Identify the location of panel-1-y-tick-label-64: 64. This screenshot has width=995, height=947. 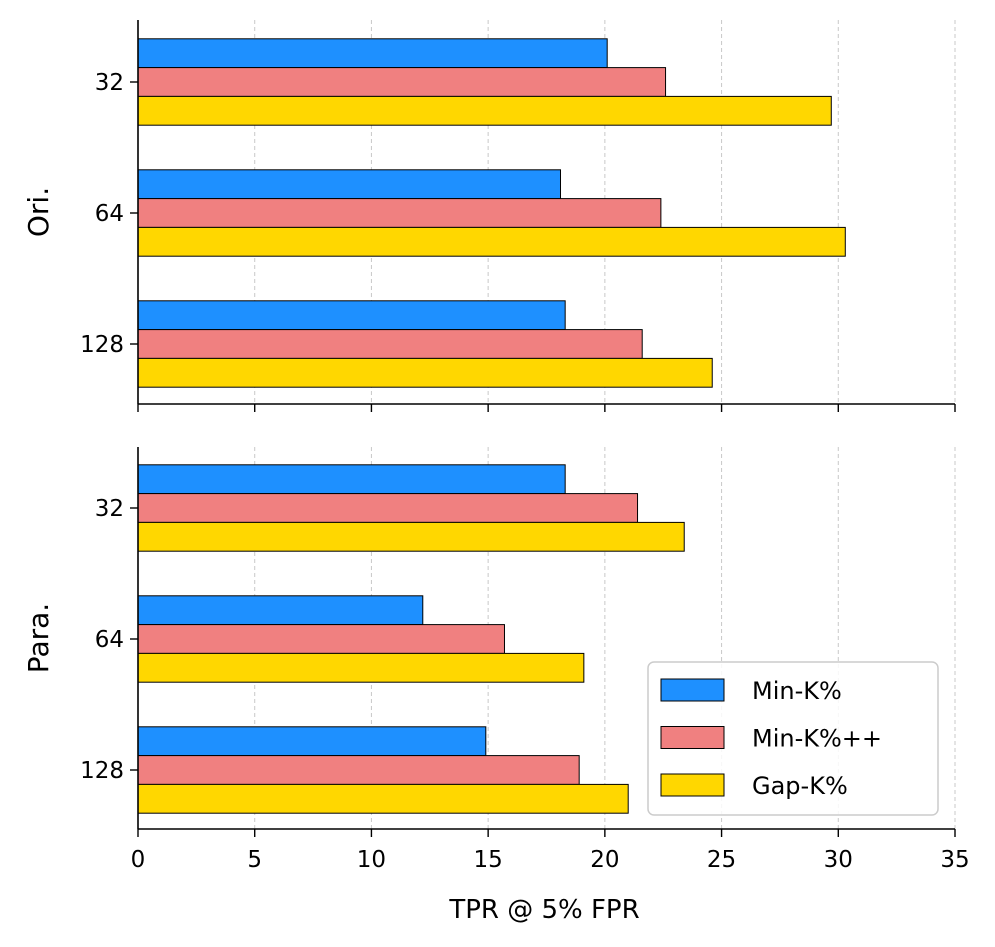
(109, 214).